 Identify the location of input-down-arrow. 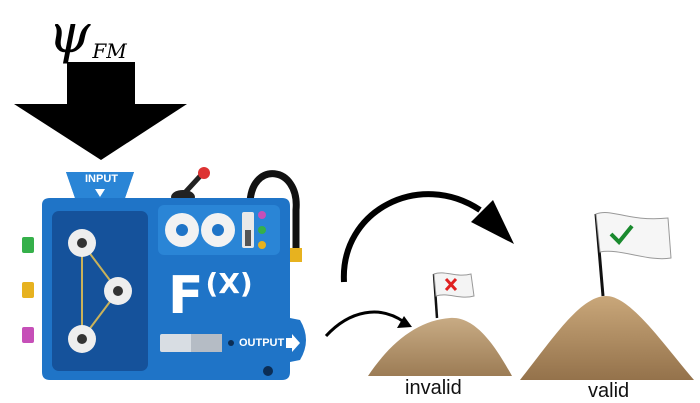
(100, 193).